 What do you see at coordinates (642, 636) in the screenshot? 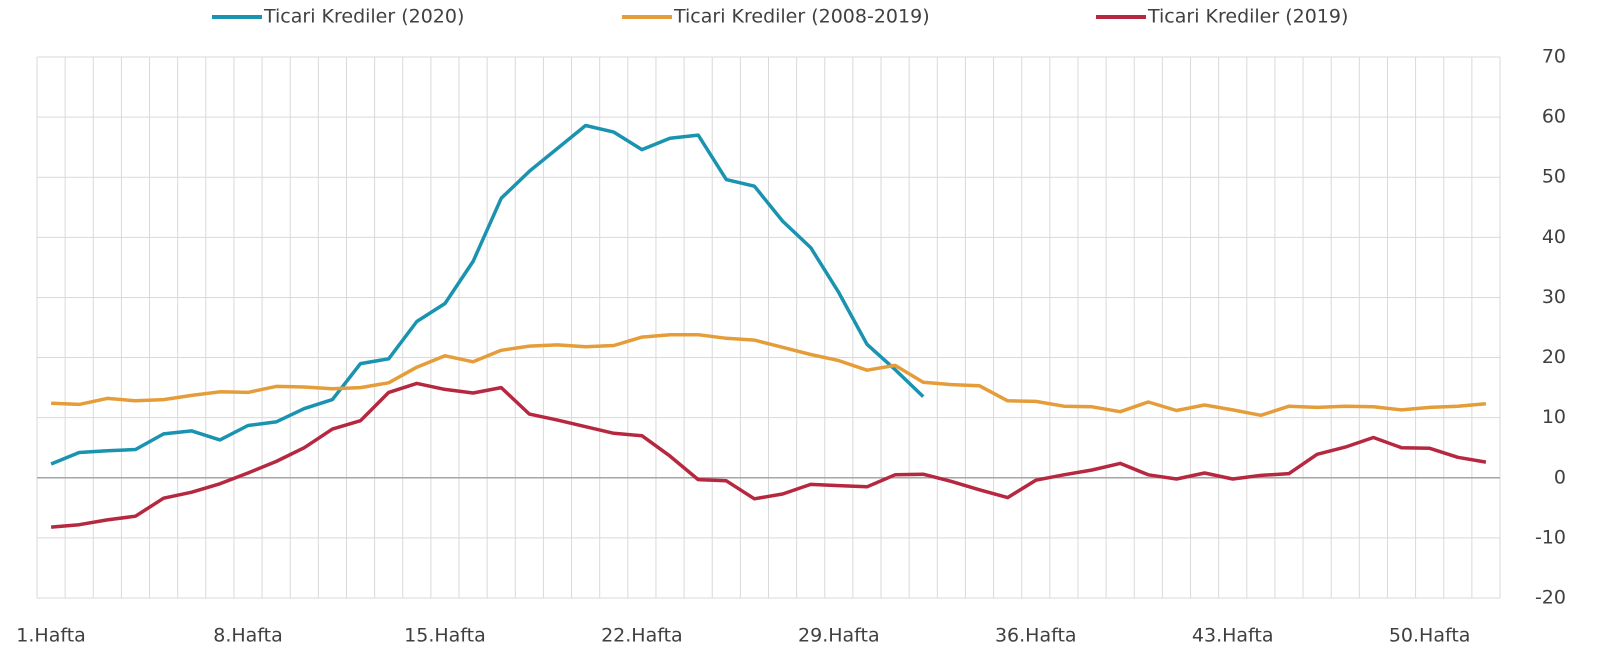
I see `x-tick-label: 22.Hafta` at bounding box center [642, 636].